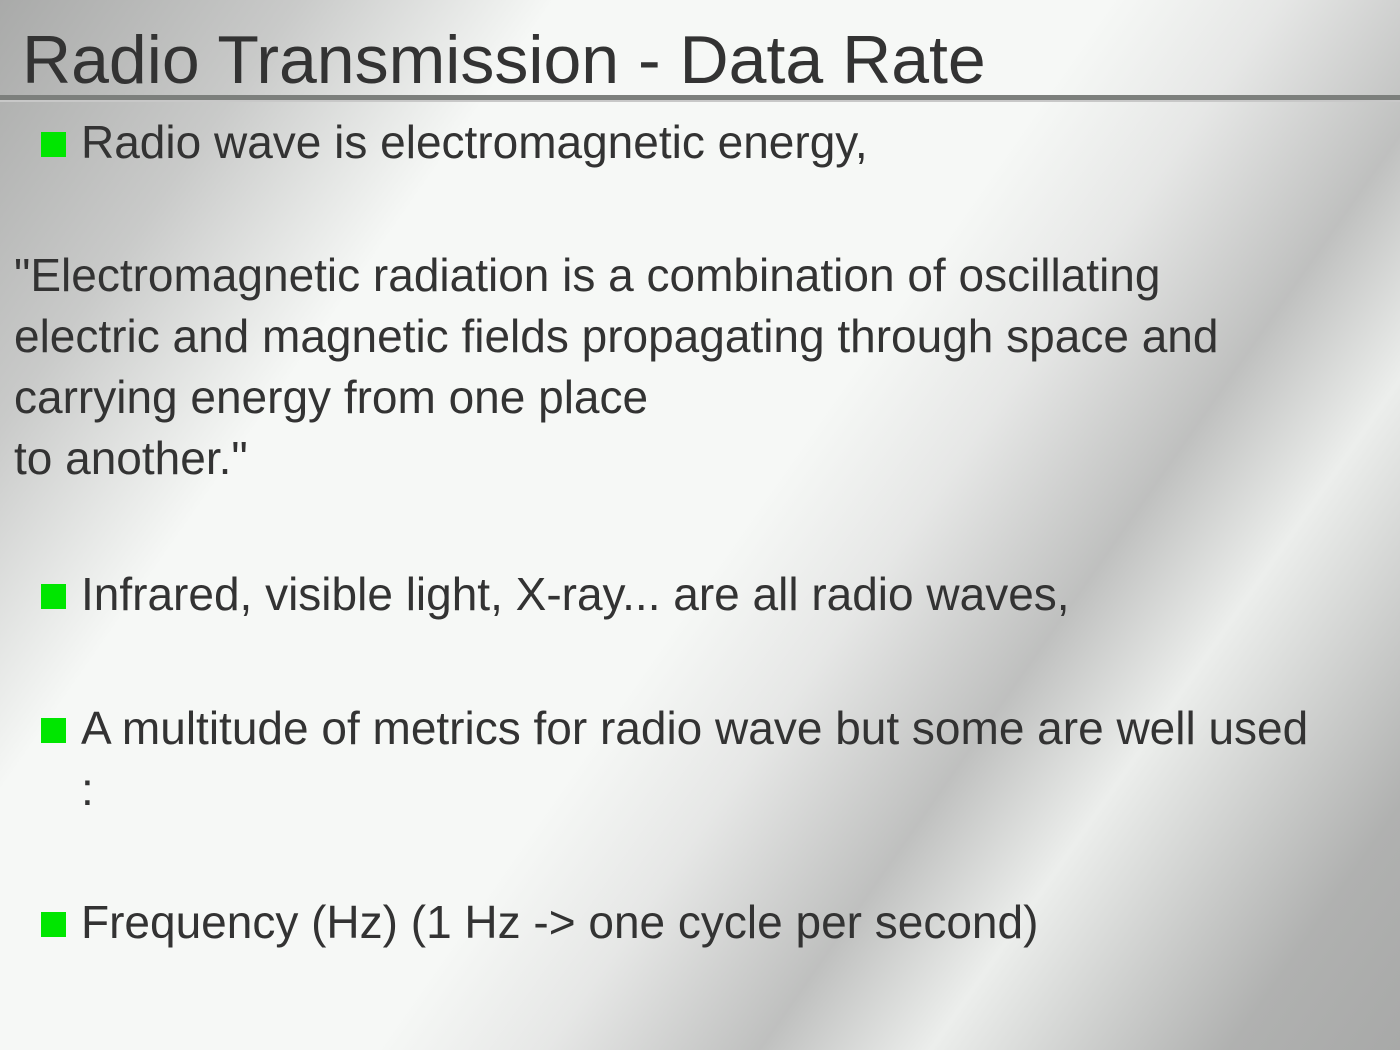 Image resolution: width=1400 pixels, height=1050 pixels. What do you see at coordinates (331, 397) in the screenshot?
I see `quote-line: carrying energy from one place` at bounding box center [331, 397].